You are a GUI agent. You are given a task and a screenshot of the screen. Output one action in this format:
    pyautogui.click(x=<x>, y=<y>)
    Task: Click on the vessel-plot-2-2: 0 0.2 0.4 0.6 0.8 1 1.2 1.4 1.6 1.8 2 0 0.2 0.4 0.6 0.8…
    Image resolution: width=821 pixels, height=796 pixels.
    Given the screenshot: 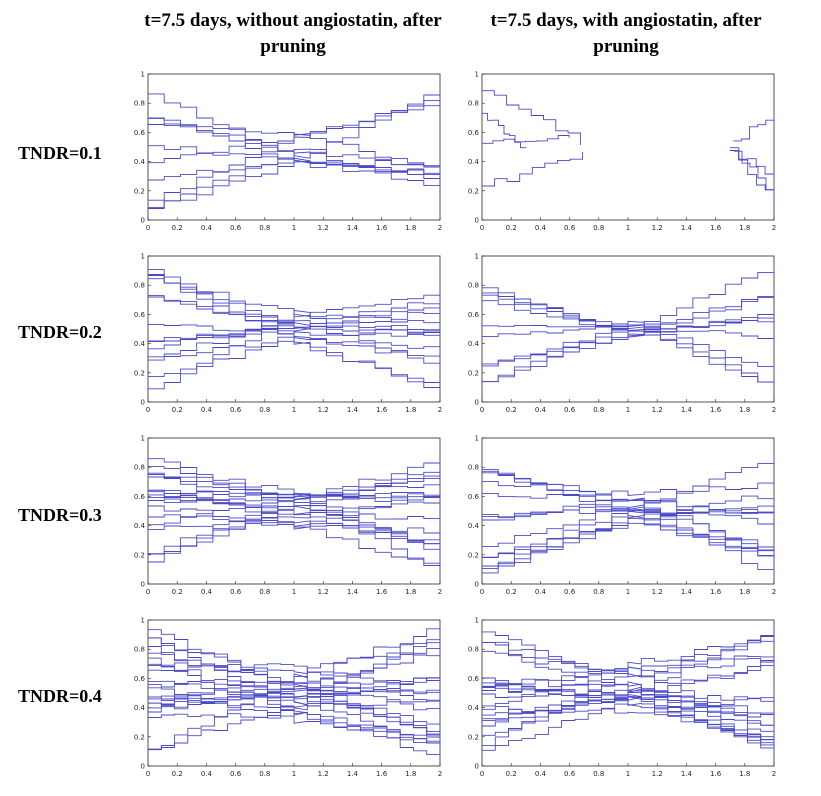 What is the action you would take?
    pyautogui.click(x=622, y=334)
    